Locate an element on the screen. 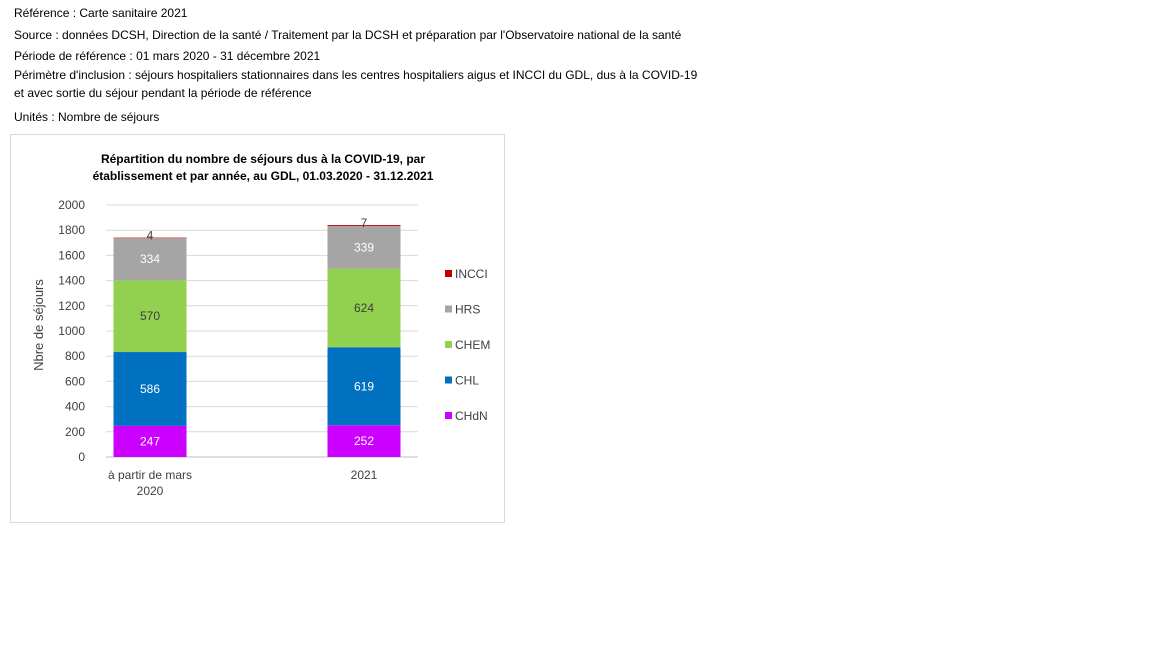  data-label-chdn: 247 is located at coordinates (150, 441).